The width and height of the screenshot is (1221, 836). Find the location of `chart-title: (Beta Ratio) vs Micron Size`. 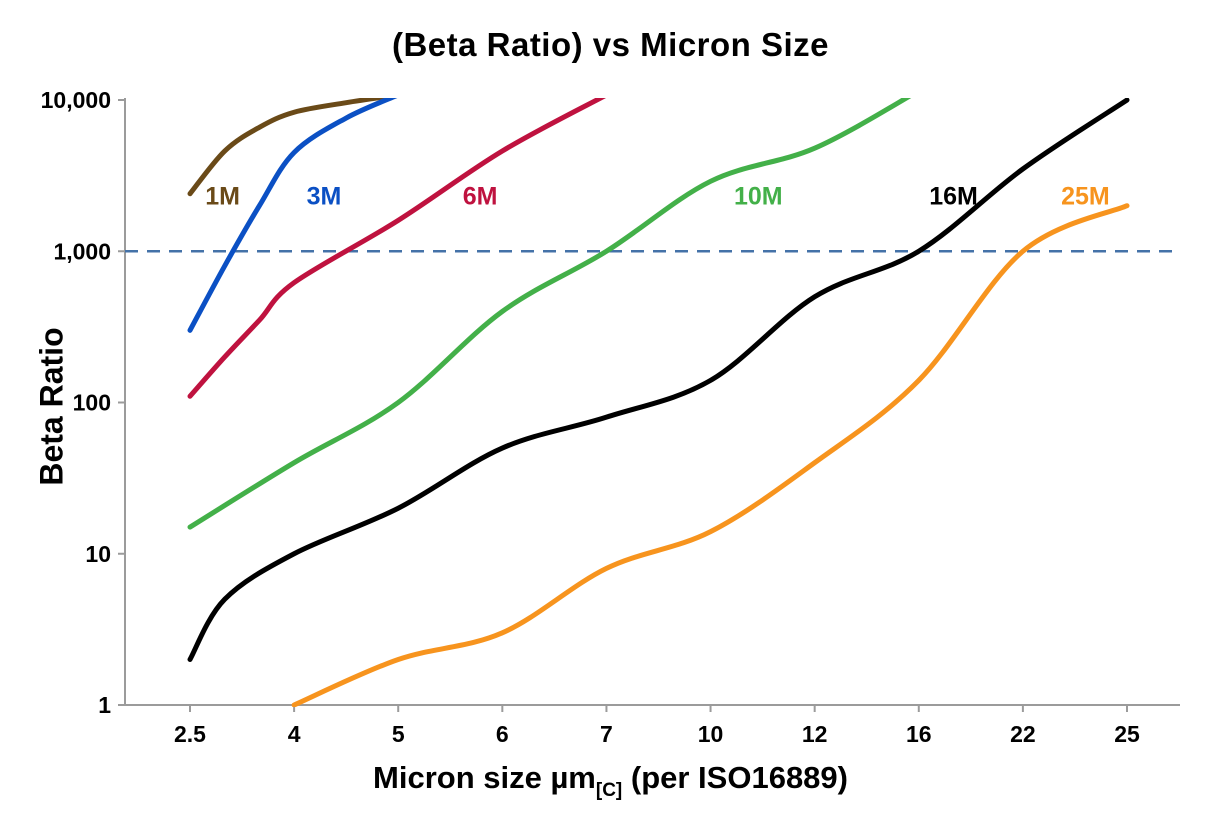

chart-title: (Beta Ratio) vs Micron Size is located at coordinates (610, 44).